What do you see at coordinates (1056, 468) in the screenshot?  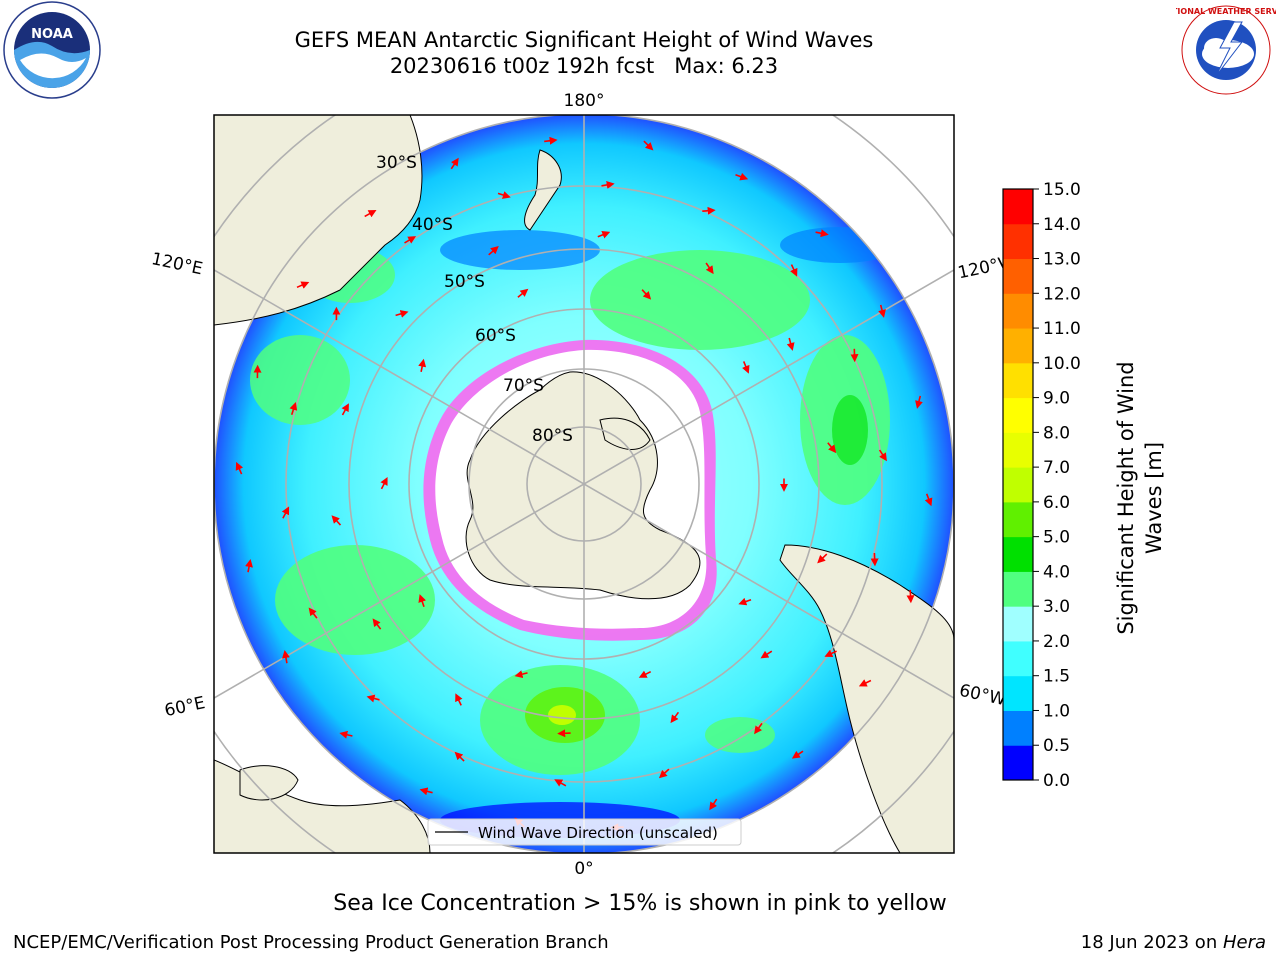 I see `colorbar-tick-label: 7.0` at bounding box center [1056, 468].